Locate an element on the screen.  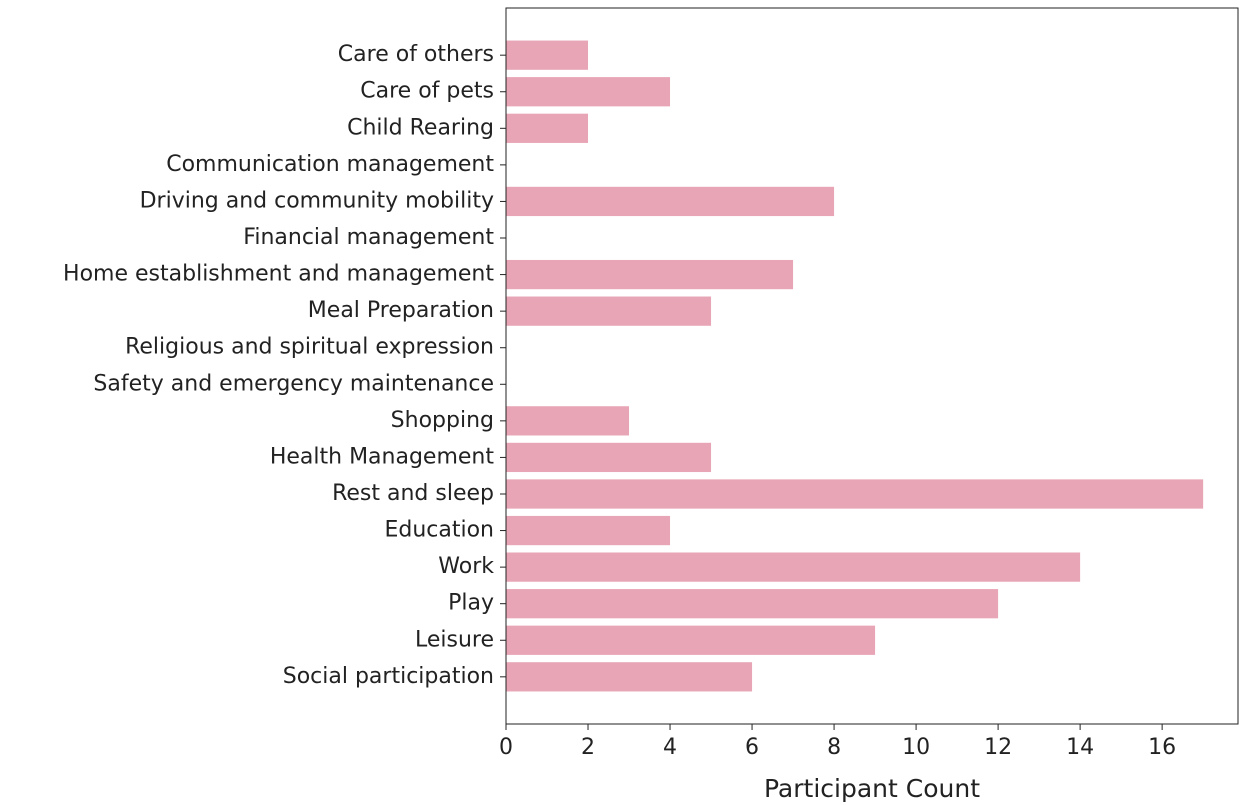
x-tick-label: 8 is located at coordinates (834, 747).